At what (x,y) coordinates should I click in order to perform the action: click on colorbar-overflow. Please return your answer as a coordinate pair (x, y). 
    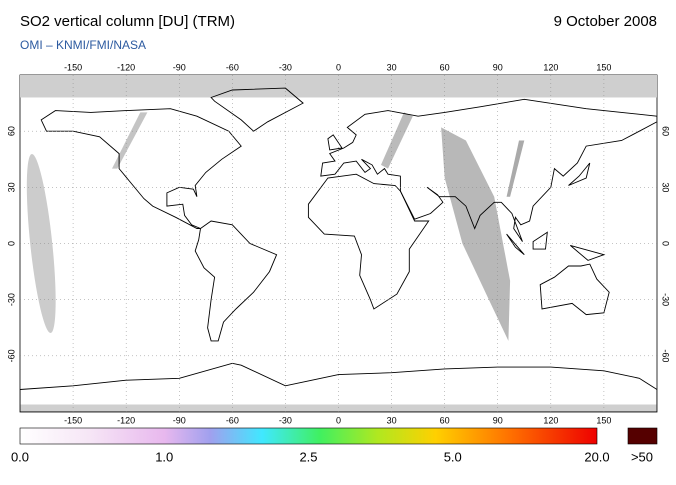
    Looking at the image, I should click on (642, 436).